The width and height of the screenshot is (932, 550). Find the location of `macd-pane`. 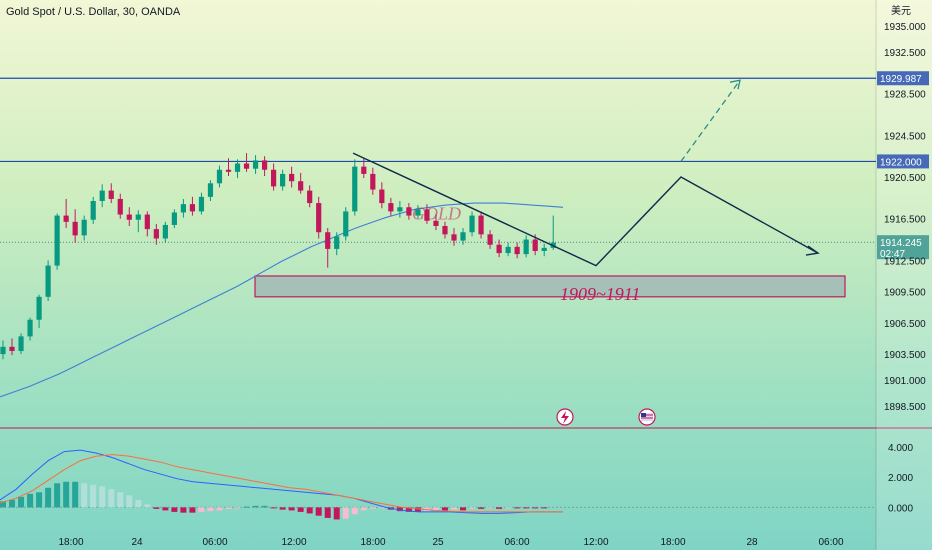

macd-pane is located at coordinates (438, 484).